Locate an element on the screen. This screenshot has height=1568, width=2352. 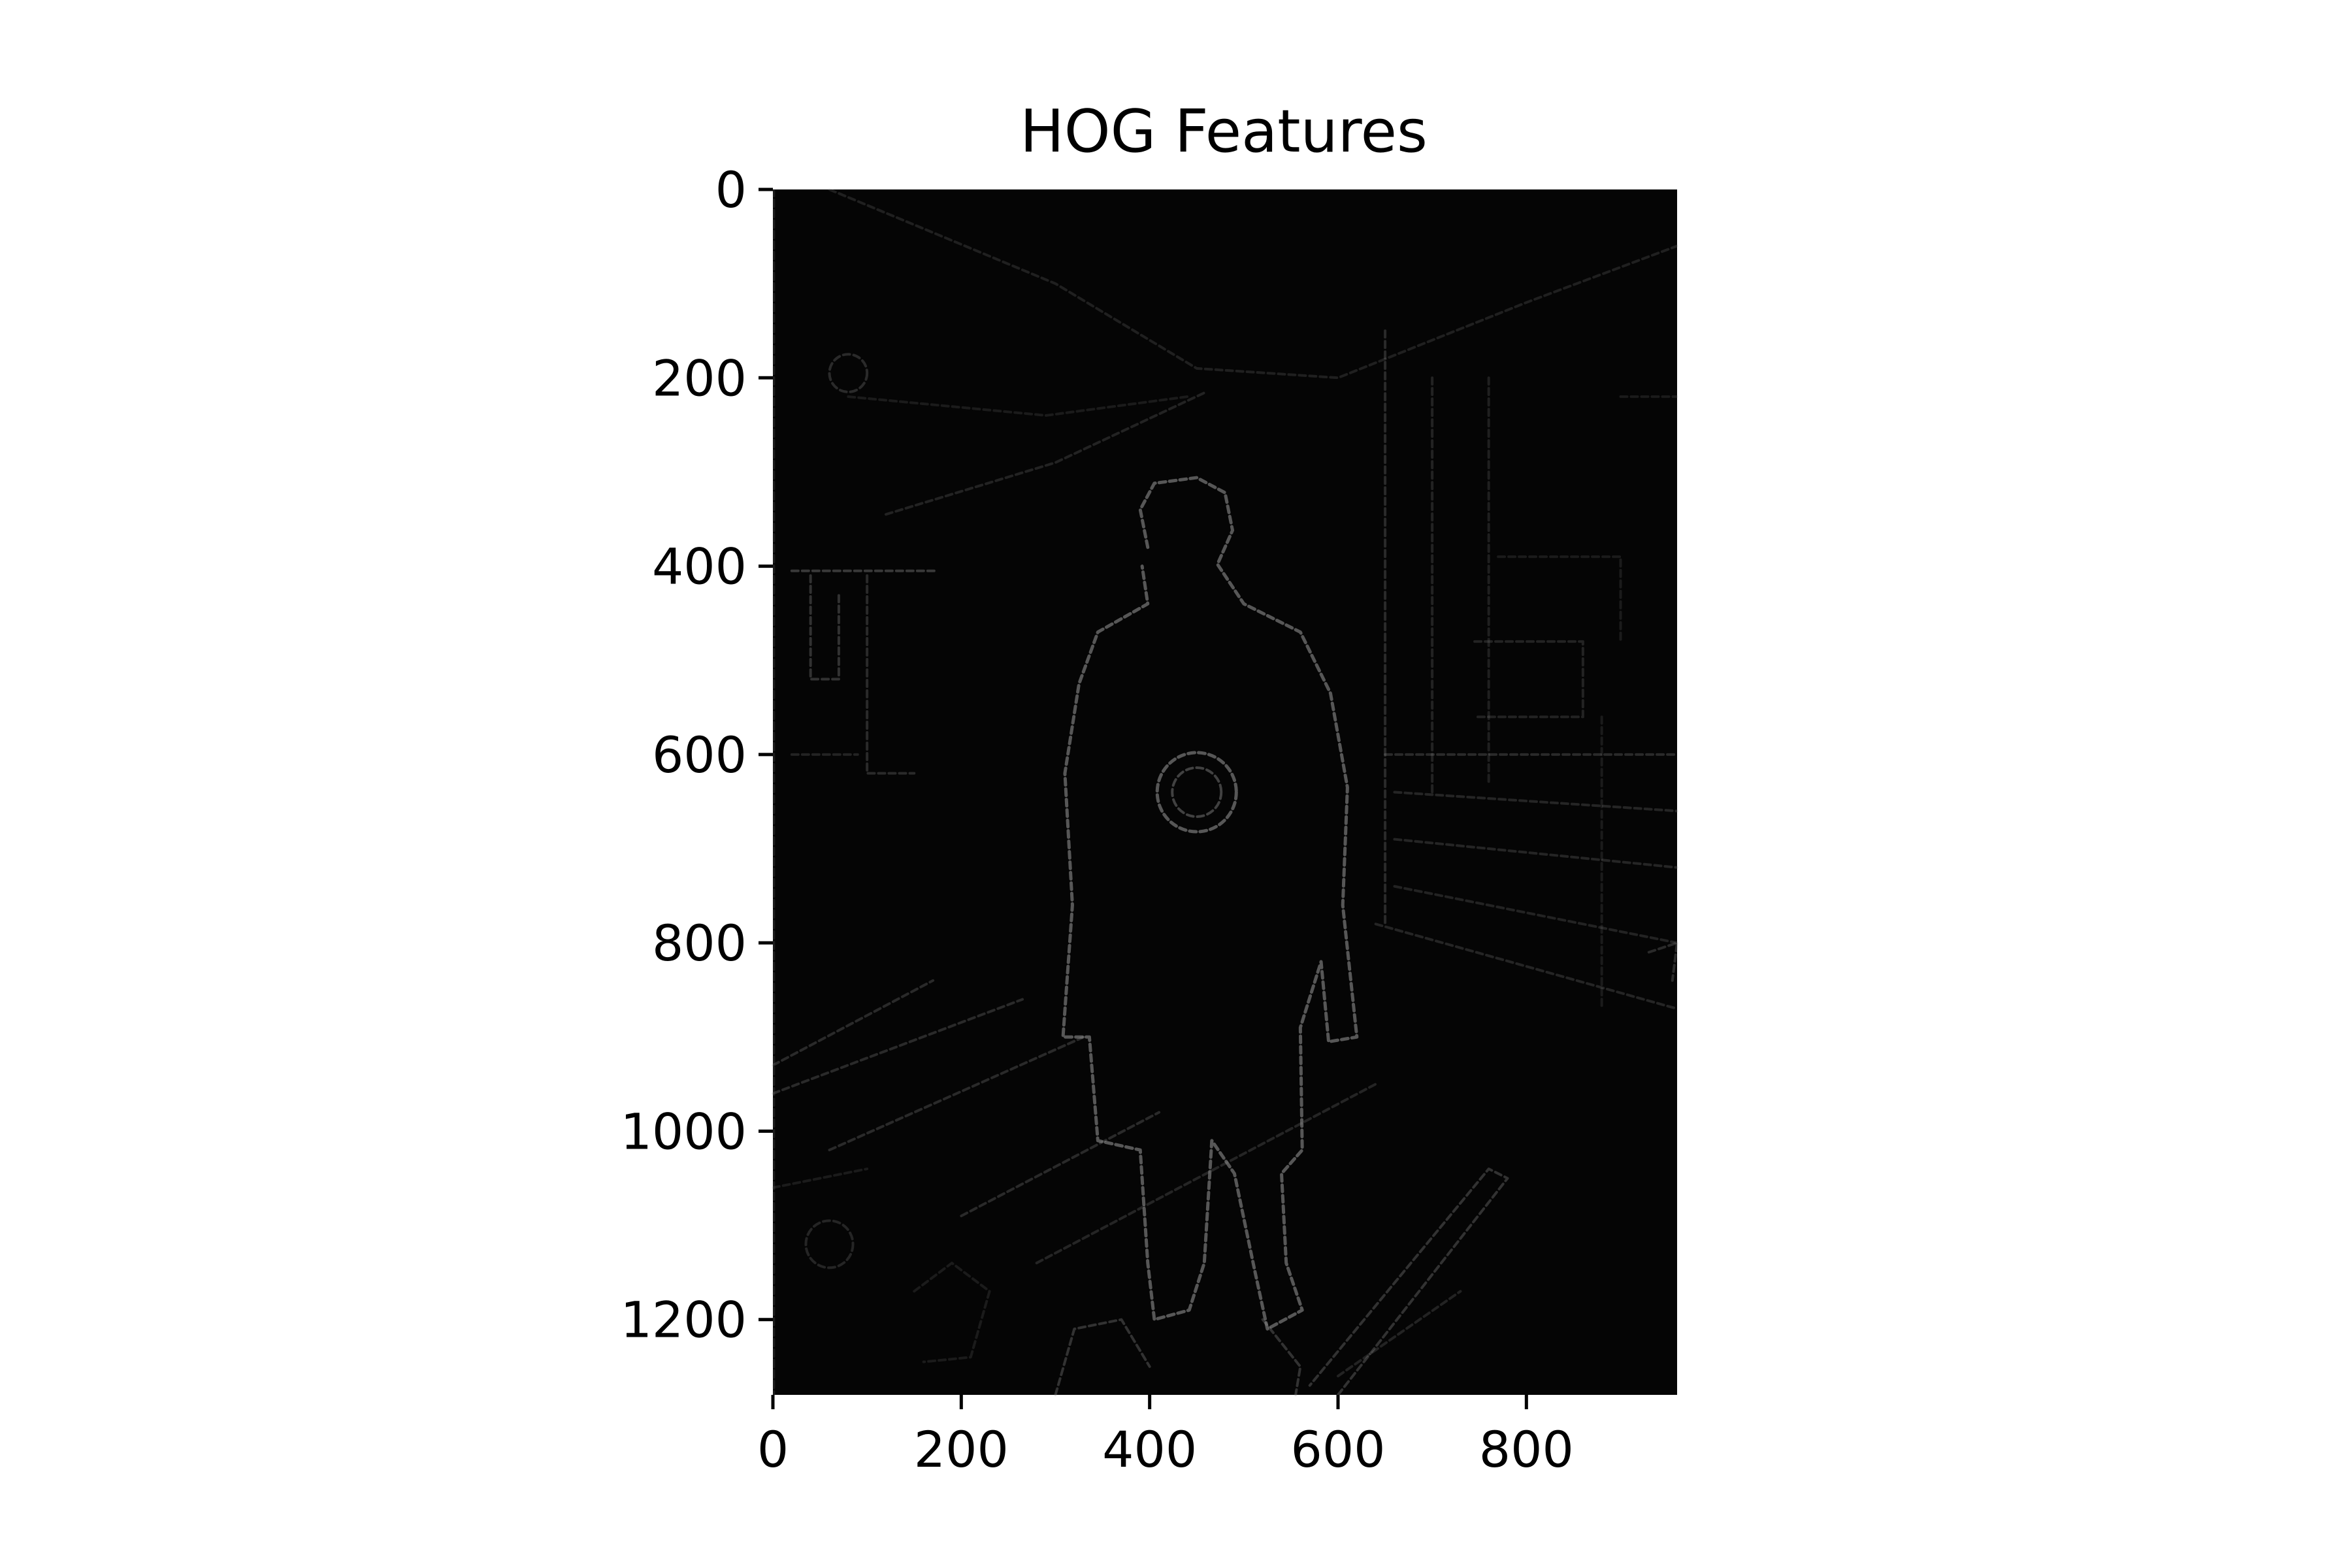
y-tick-label: 600 is located at coordinates (699, 755).